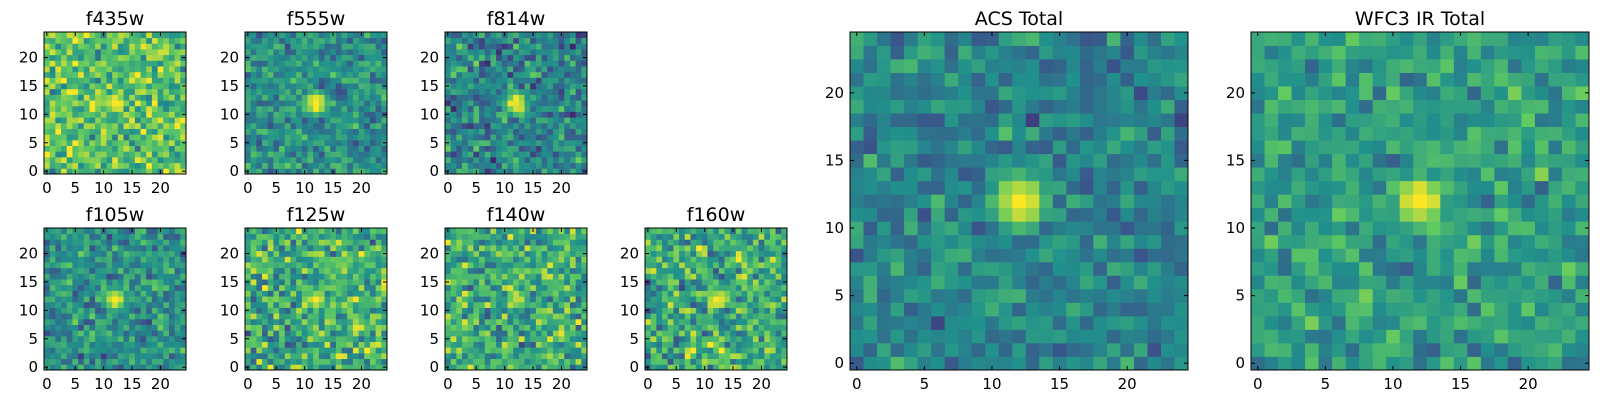  Describe the element at coordinates (429, 282) in the screenshot. I see `y-tick-label: 15` at that location.